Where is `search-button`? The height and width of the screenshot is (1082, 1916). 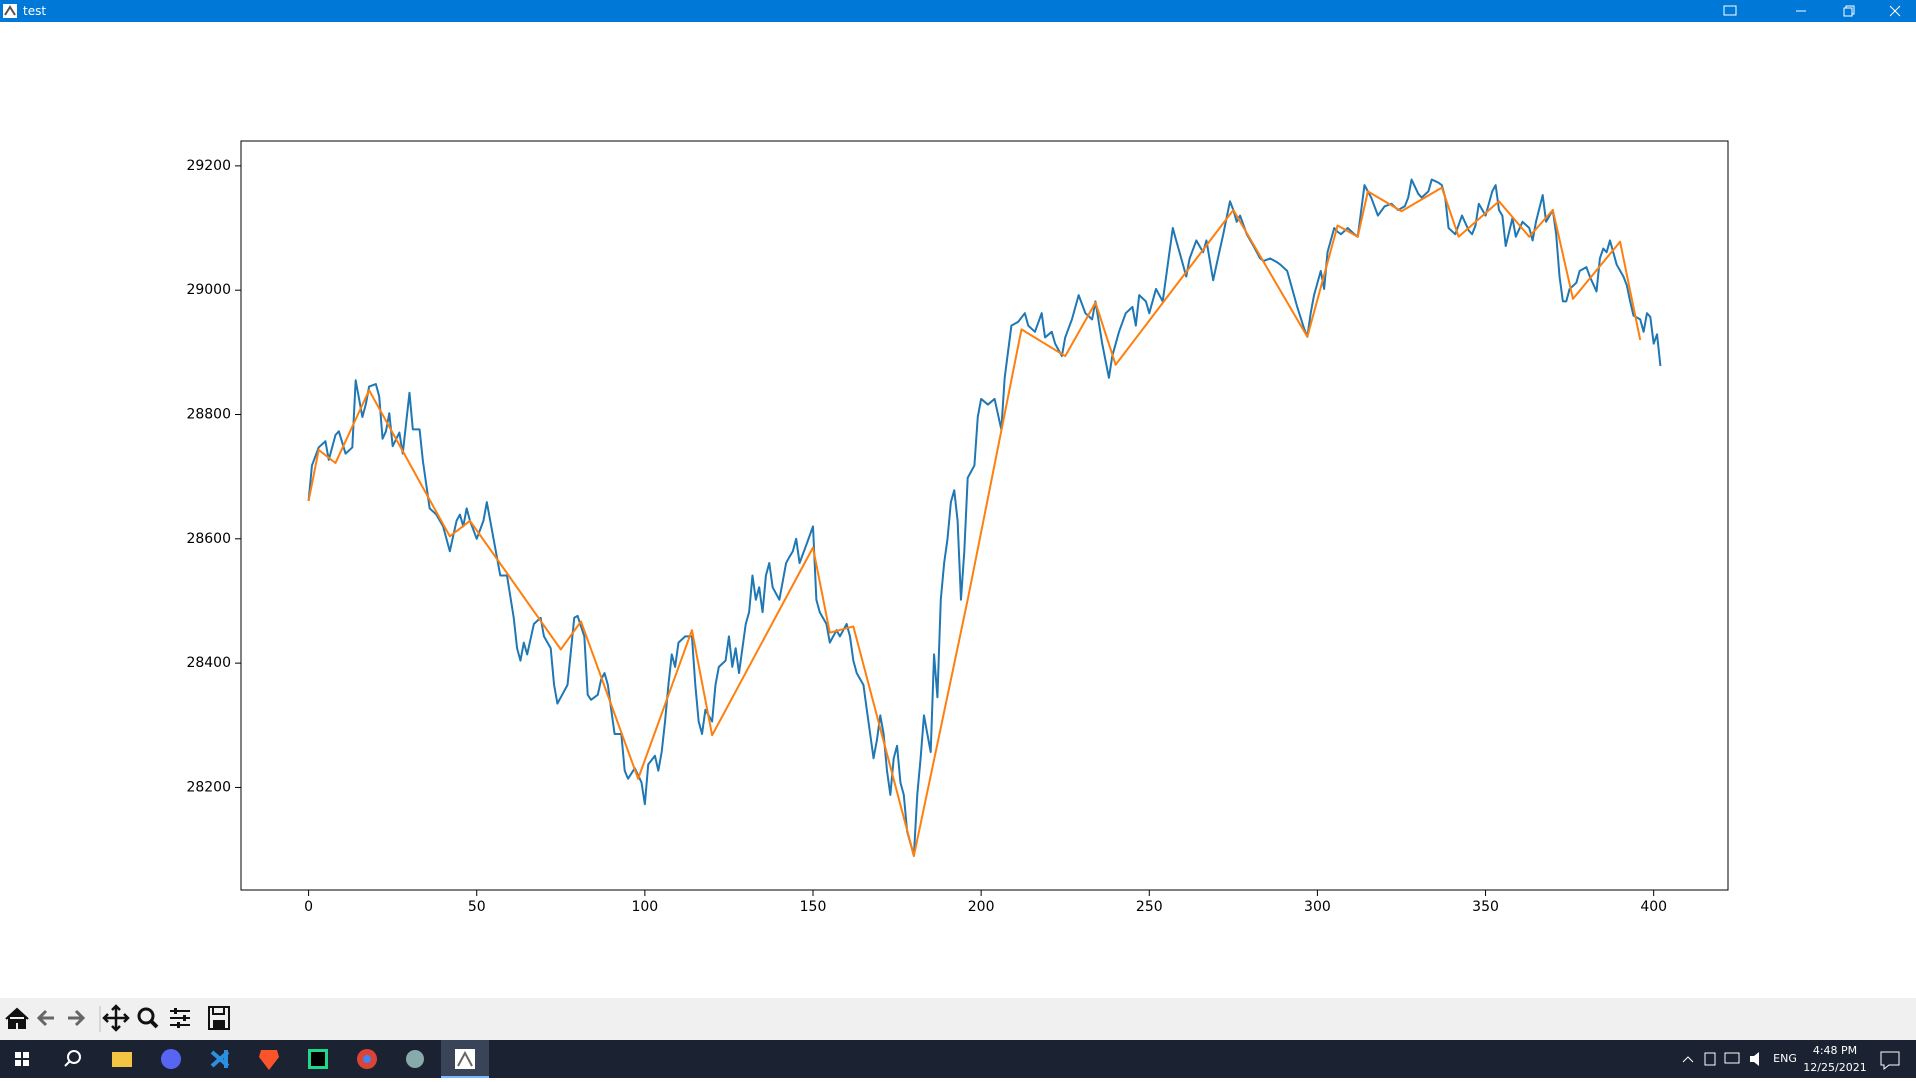 search-button is located at coordinates (72, 1058).